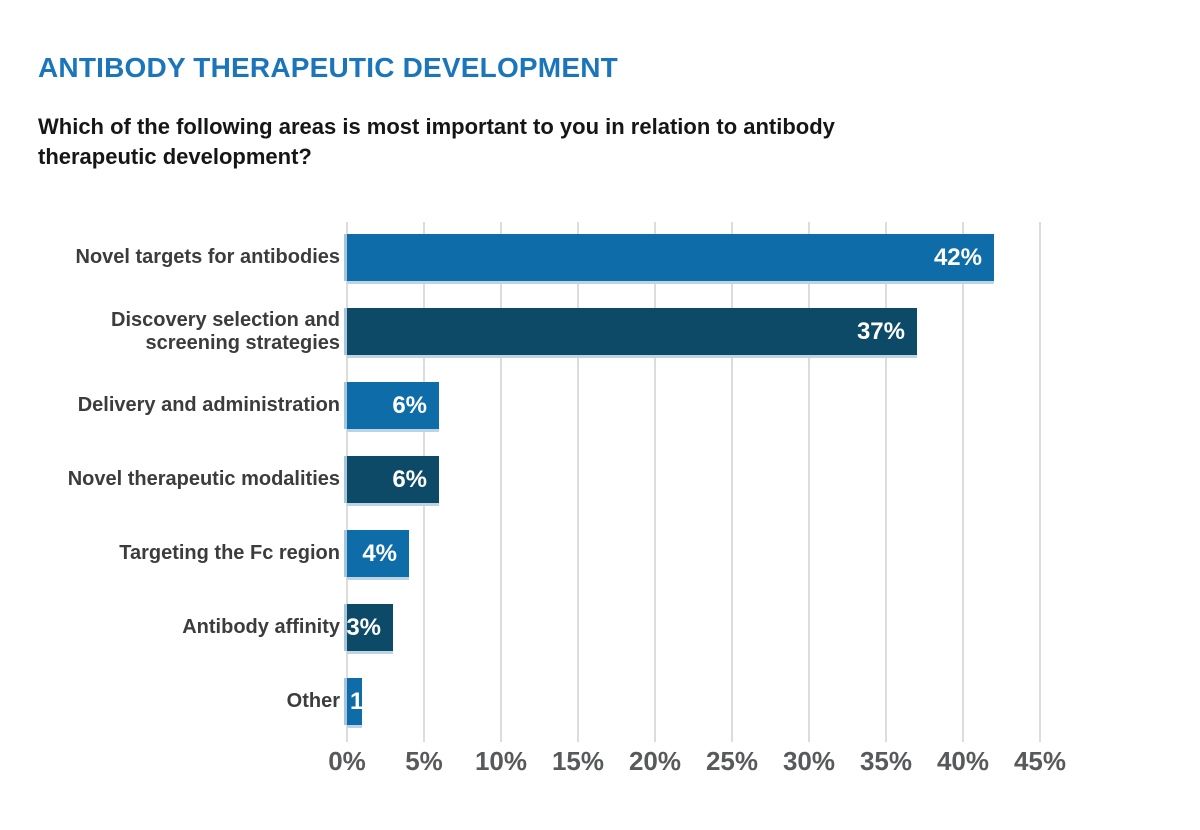 This screenshot has width=1200, height=830. I want to click on x-axis-tick-label: 25%, so click(732, 761).